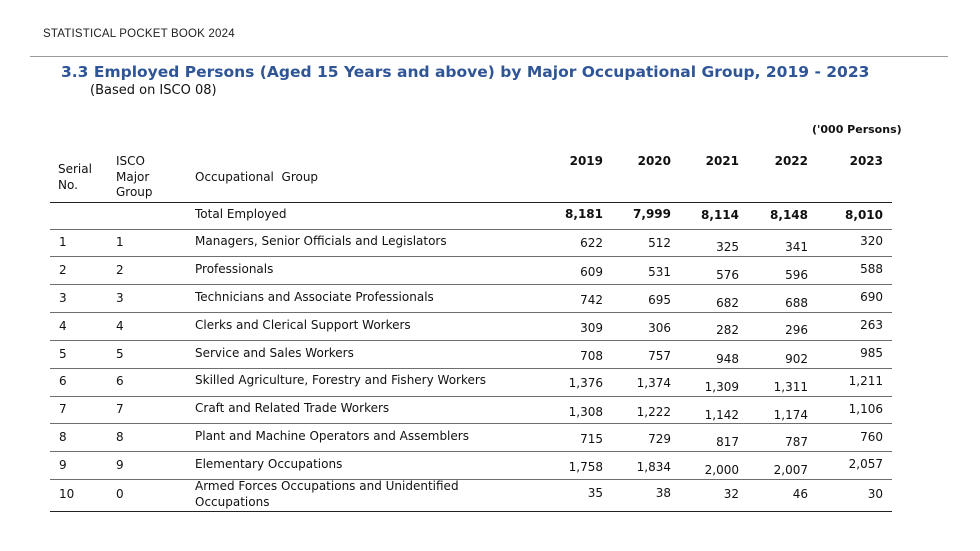 This screenshot has width=980, height=551. I want to click on bottom-rule, so click(471, 511).